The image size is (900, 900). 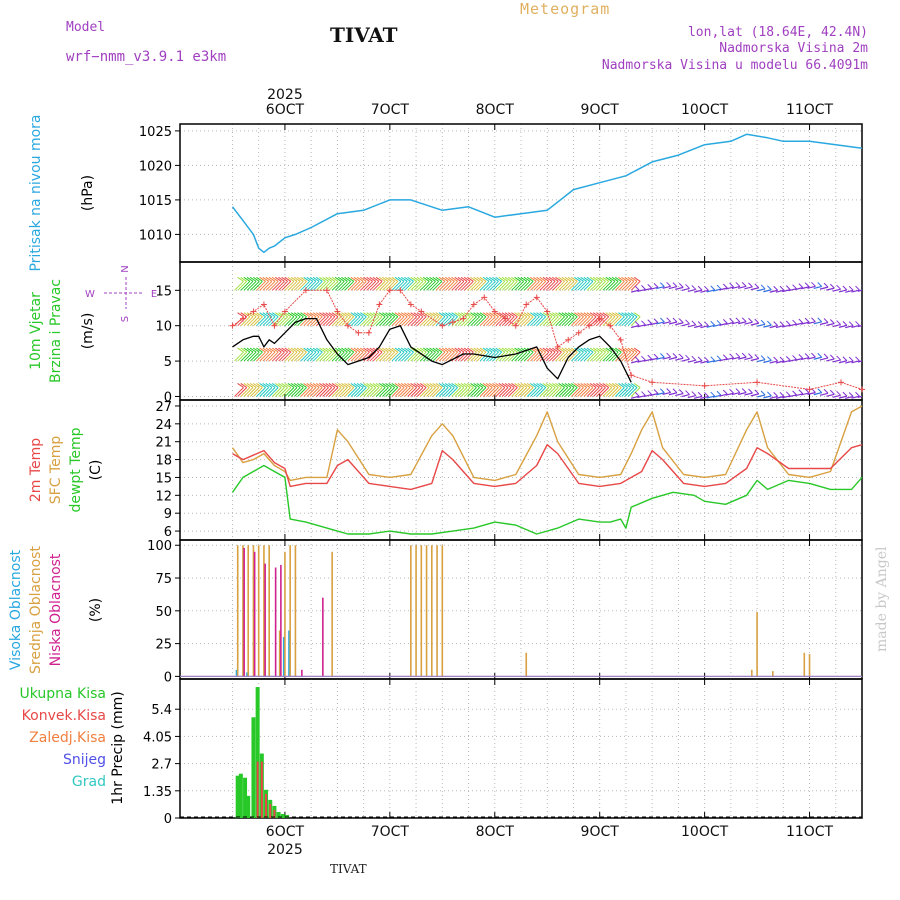 What do you see at coordinates (36, 610) in the screenshot?
I see `cloud-axis-label-2: Srednja Oblacnost` at bounding box center [36, 610].